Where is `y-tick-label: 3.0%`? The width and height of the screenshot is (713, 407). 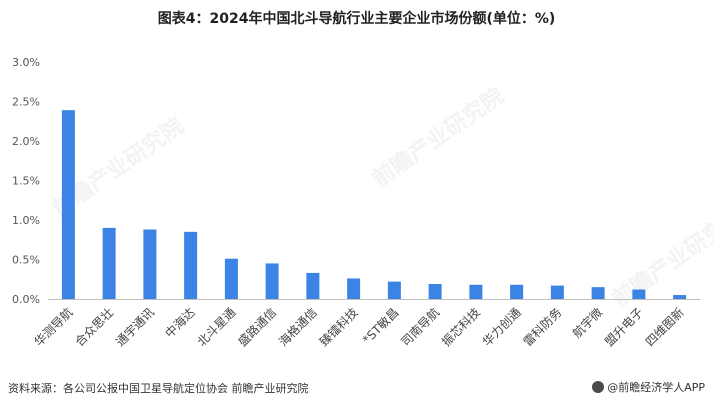
y-tick-label: 3.0% is located at coordinates (26, 62).